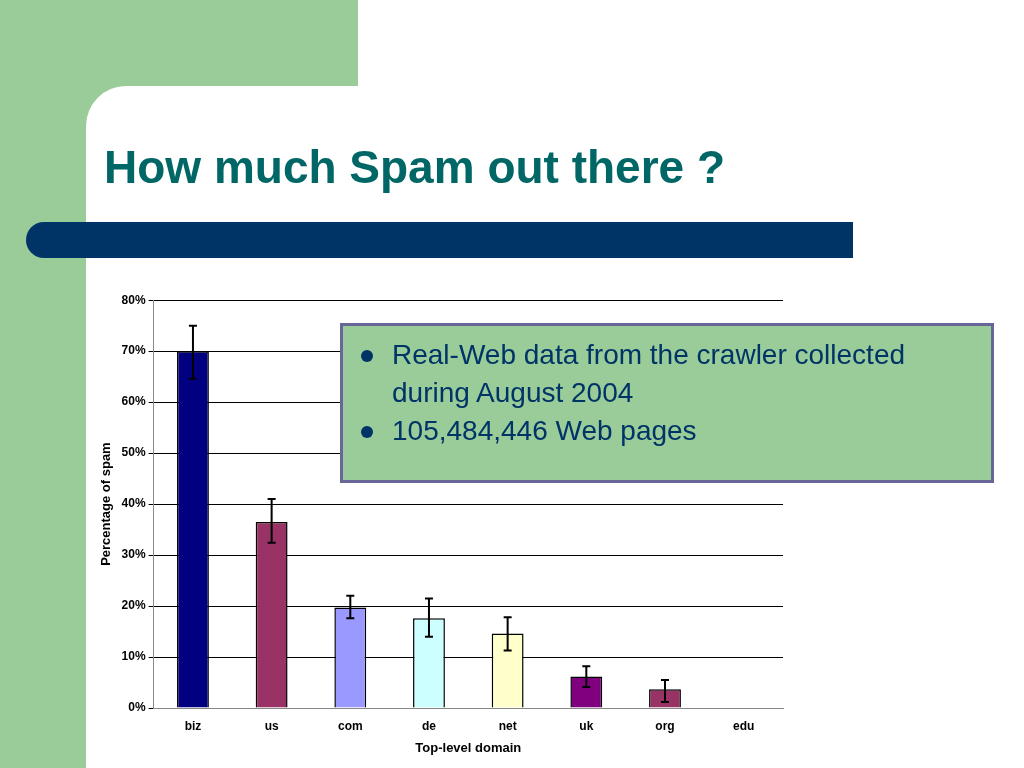  What do you see at coordinates (133, 299) in the screenshot?
I see `y-tick-label: 80%` at bounding box center [133, 299].